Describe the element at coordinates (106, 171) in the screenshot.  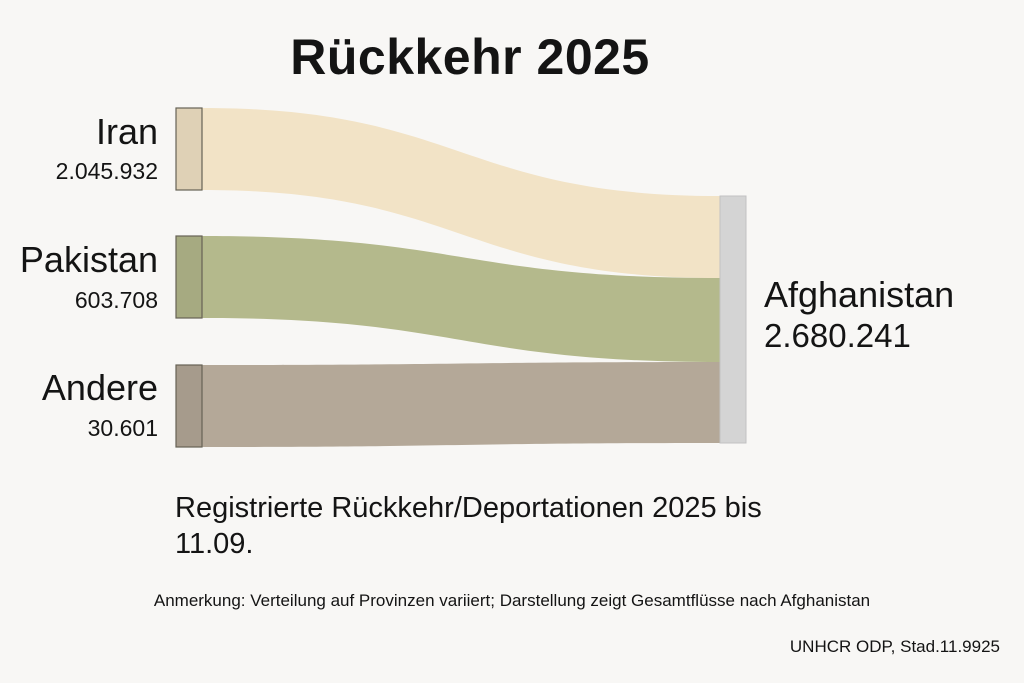
I see `source-value-iran: 2.045.932` at that location.